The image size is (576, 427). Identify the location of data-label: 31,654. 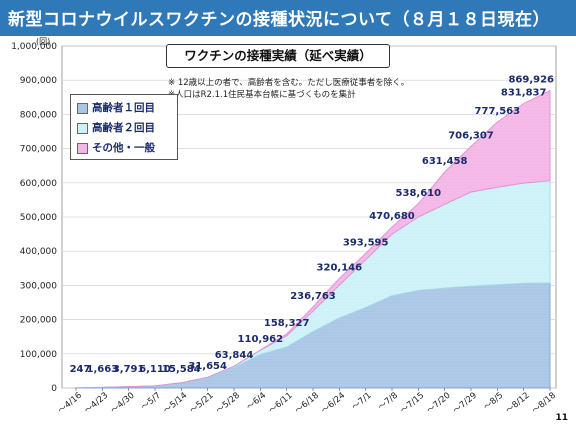
(207, 366).